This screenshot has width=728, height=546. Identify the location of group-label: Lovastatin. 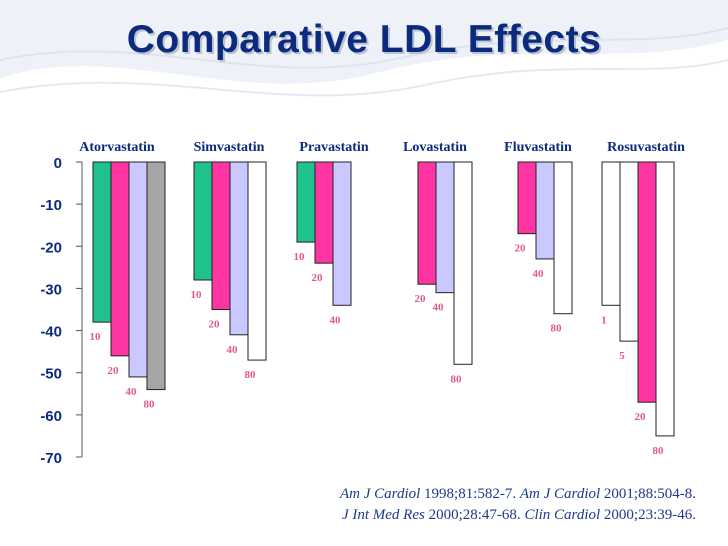
(435, 147).